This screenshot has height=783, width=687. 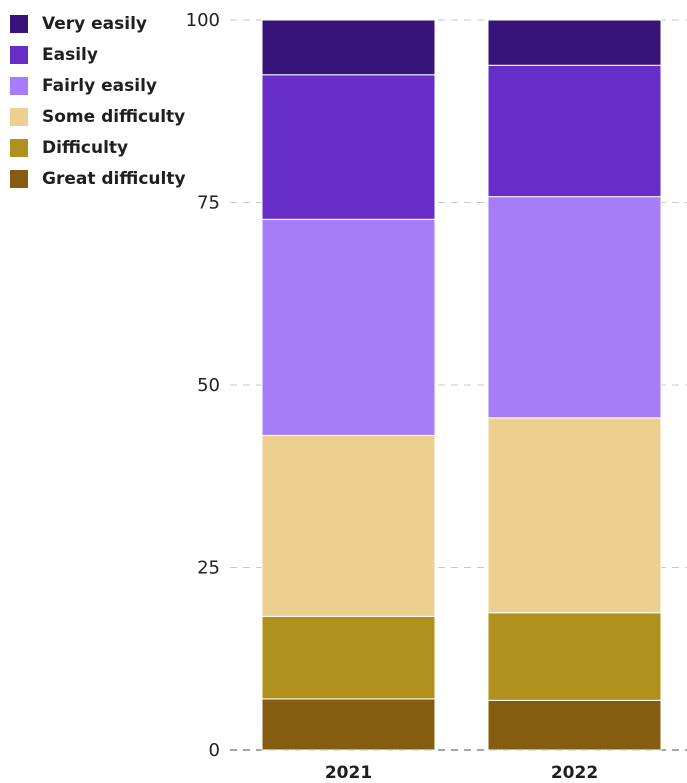 What do you see at coordinates (574, 656) in the screenshot?
I see `bar-segment-2022-difficulty` at bounding box center [574, 656].